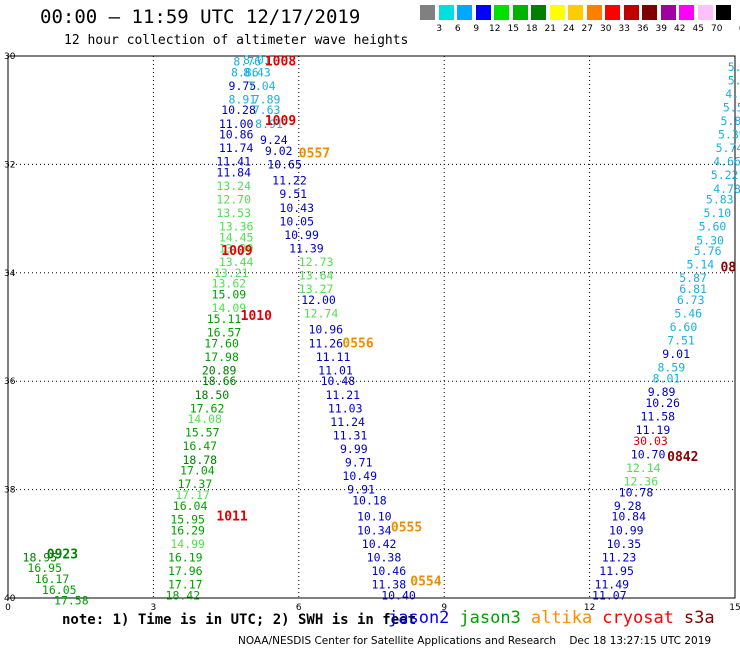  I want to click on wave-height-value: 12.74, so click(321, 313).